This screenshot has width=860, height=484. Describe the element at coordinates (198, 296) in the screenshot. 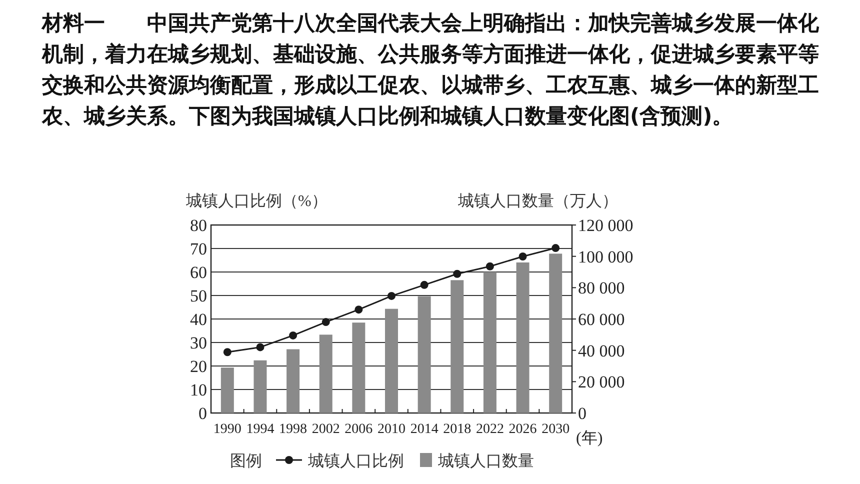

I see `y-tick-label: 50` at that location.